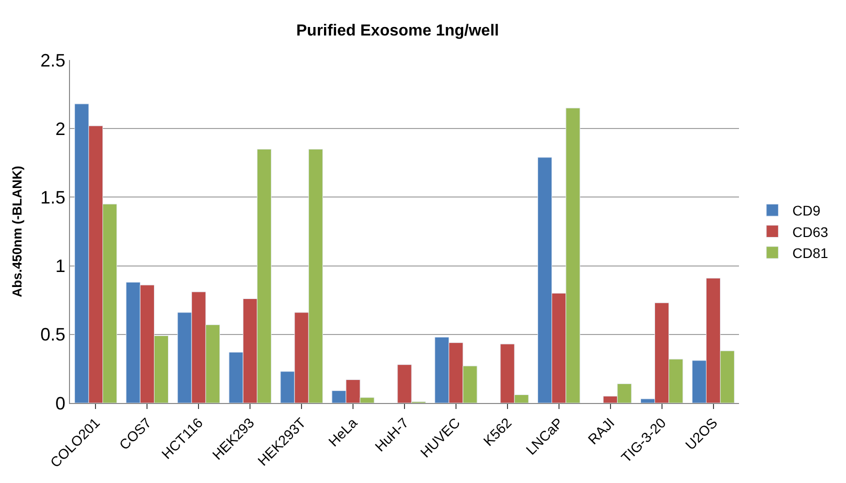 This screenshot has width=846, height=483. I want to click on legend-label: CD63, so click(810, 232).